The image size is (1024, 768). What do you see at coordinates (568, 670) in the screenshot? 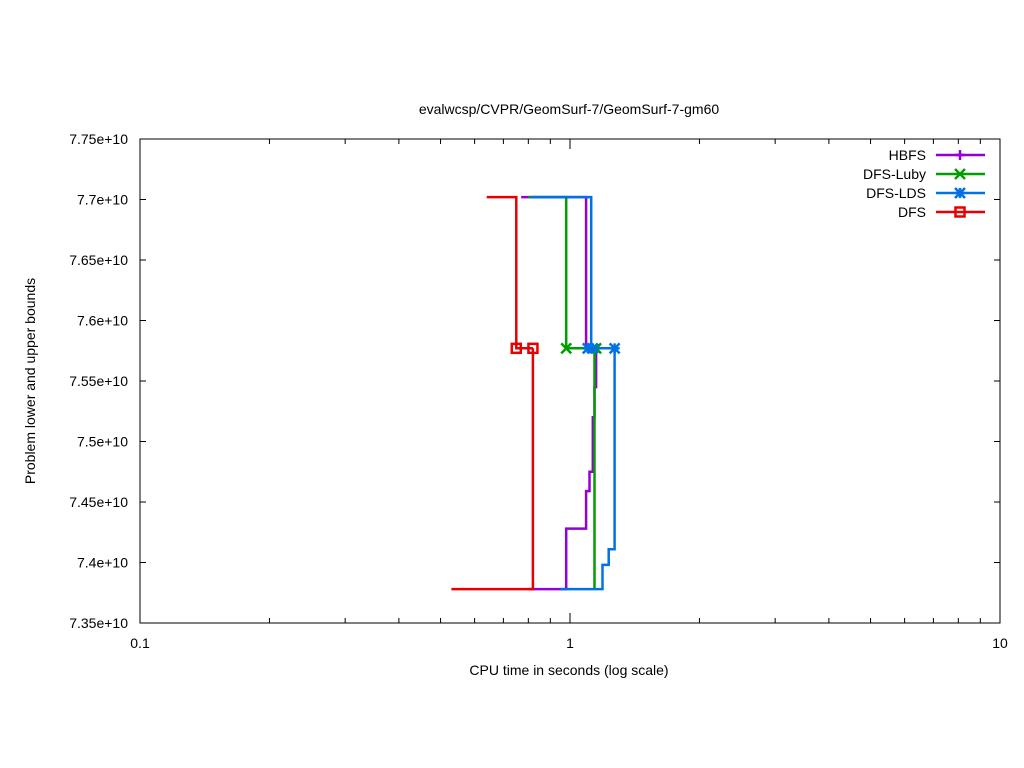
I see `x-axis-label: CPU time in seconds (log scale)` at bounding box center [568, 670].